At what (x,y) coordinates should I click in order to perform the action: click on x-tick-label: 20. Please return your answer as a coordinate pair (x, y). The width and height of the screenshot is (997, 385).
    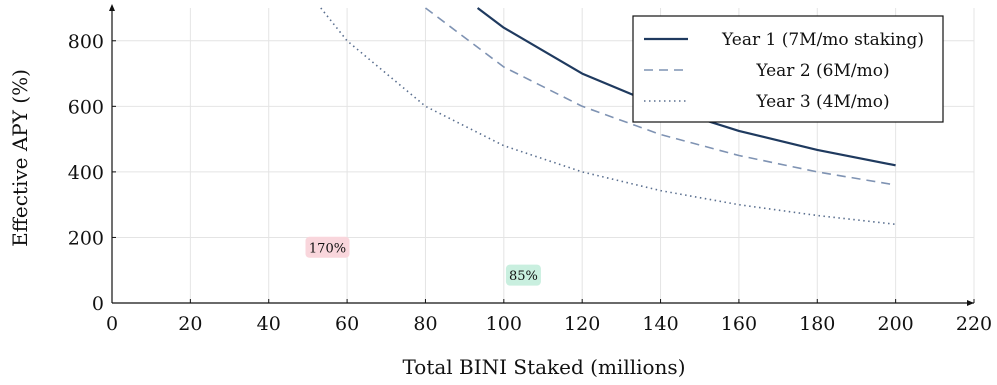
    Looking at the image, I should click on (190, 324).